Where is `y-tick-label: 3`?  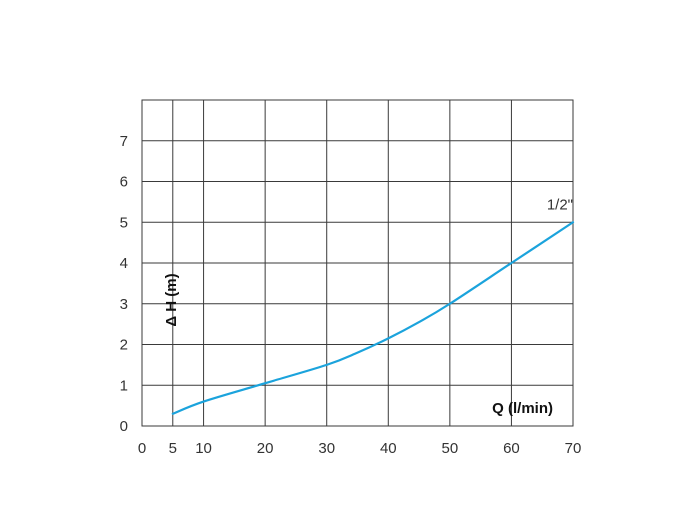 y-tick-label: 3 is located at coordinates (124, 304).